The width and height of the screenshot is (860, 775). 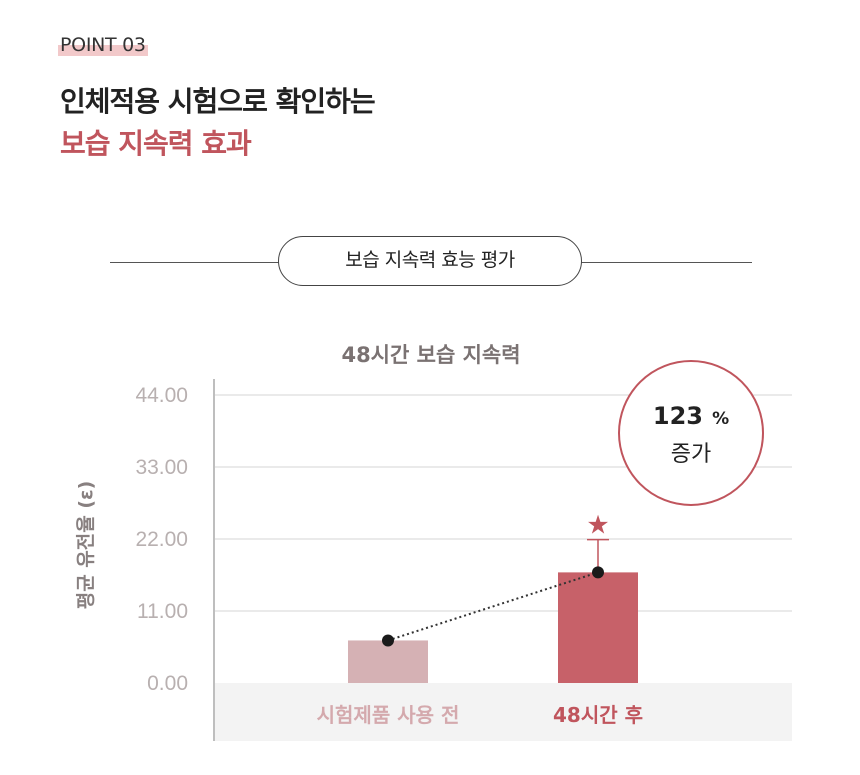 I want to click on bubble-unit: %, so click(x=720, y=419).